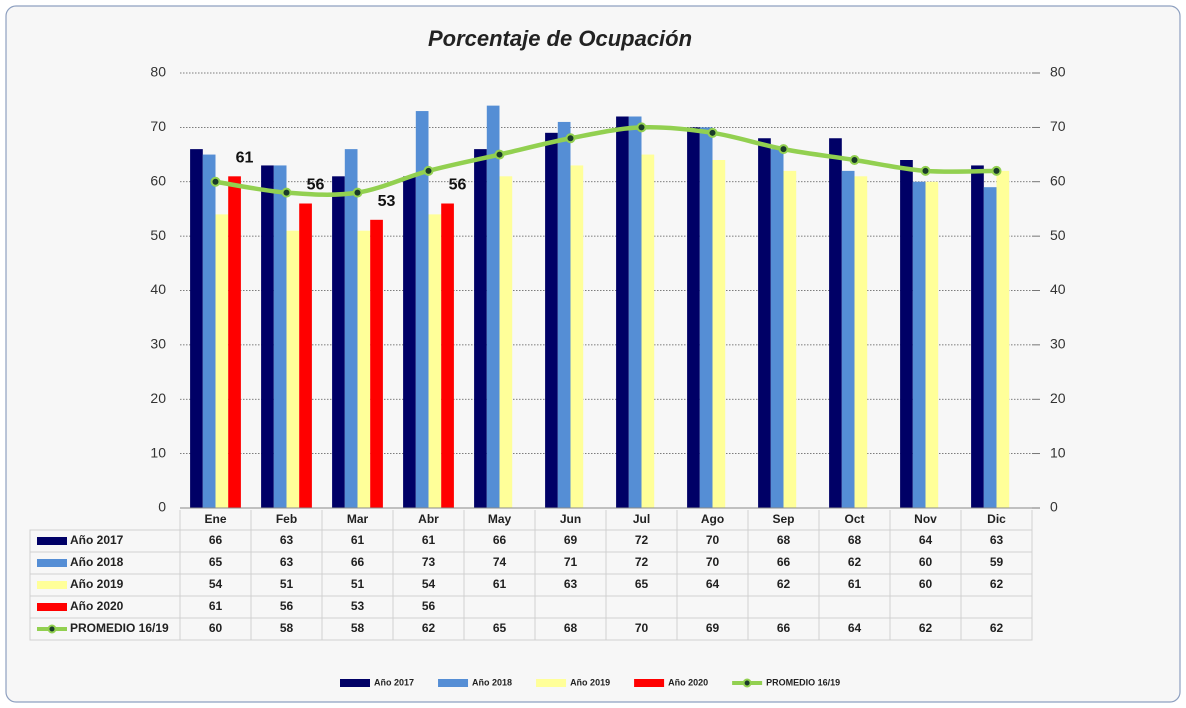 This screenshot has width=1186, height=708. I want to click on x-tick-label: Jun, so click(570, 519).